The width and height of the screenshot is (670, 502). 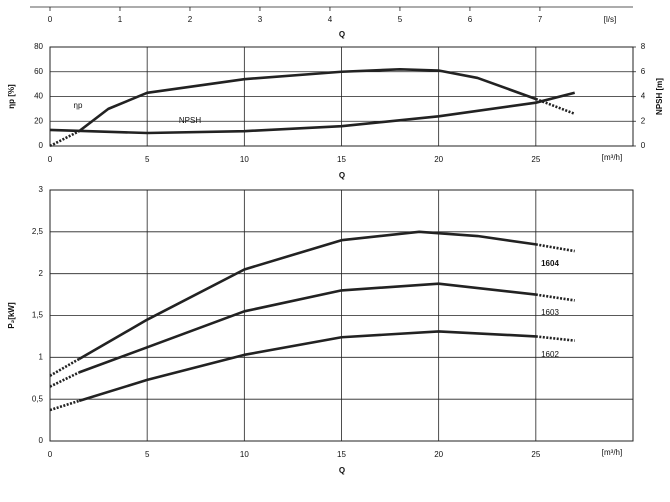 What do you see at coordinates (190, 19) in the screenshot?
I see `x-tick-label: 2` at bounding box center [190, 19].